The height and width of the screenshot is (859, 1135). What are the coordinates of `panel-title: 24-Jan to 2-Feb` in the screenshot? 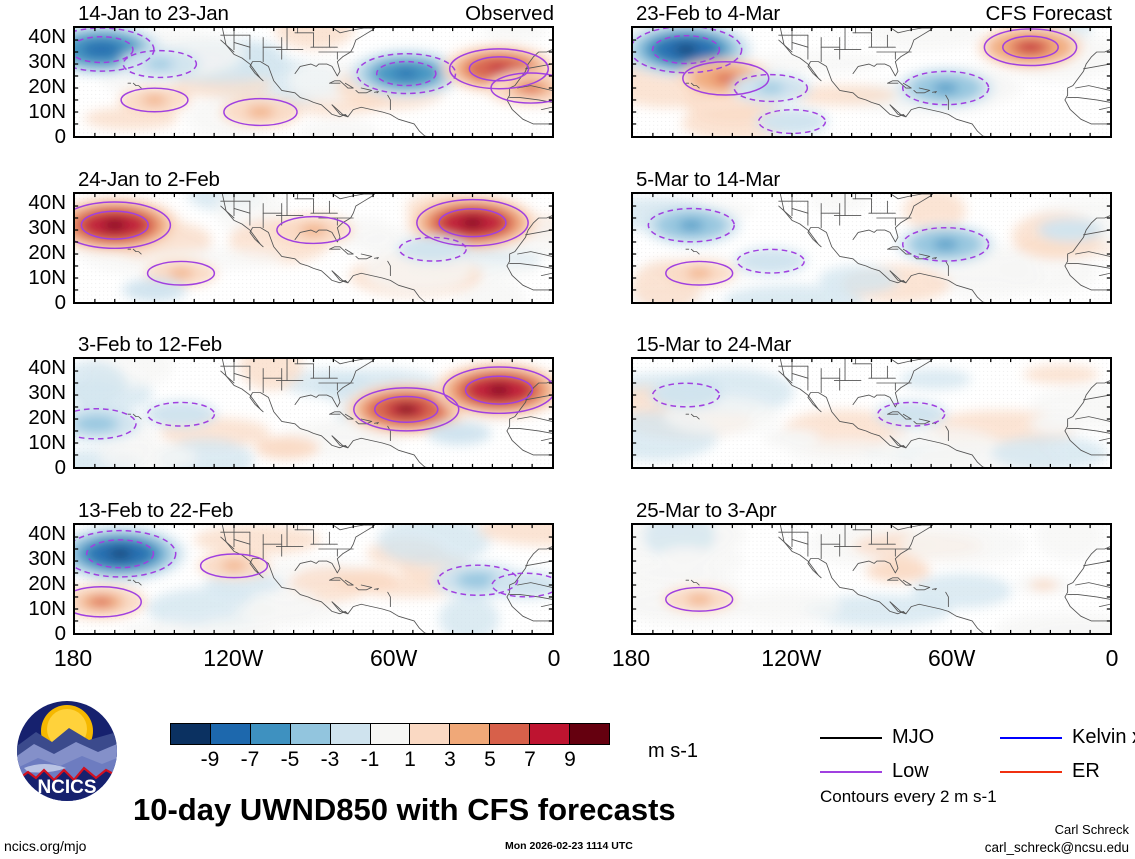 It's located at (149, 179).